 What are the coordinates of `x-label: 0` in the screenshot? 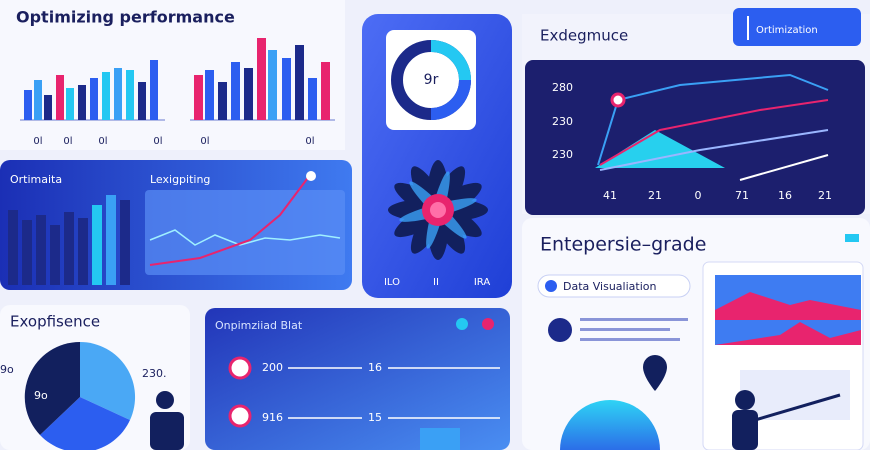 It's located at (698, 195).